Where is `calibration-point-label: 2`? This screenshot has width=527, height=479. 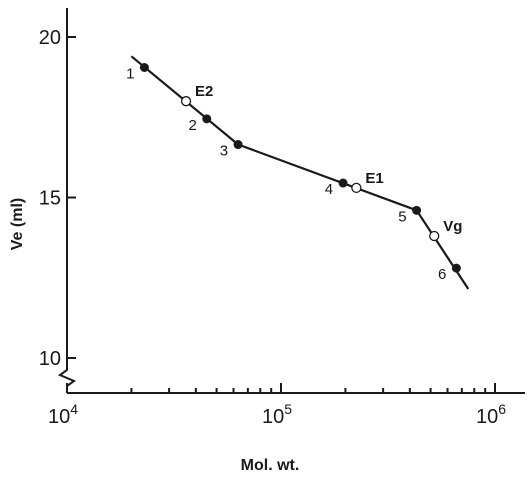
calibration-point-label: 2 is located at coordinates (192, 125).